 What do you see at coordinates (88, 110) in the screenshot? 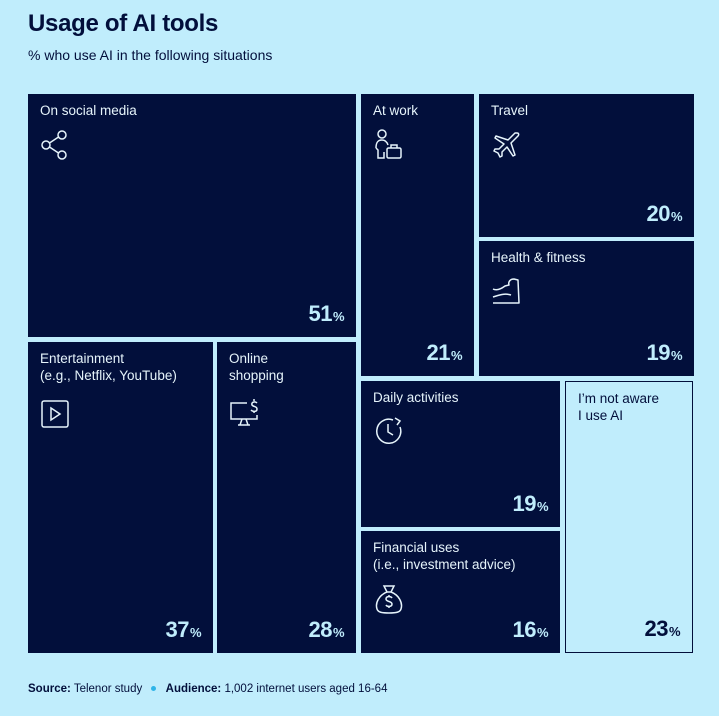
I see `tile-label: On social media` at bounding box center [88, 110].